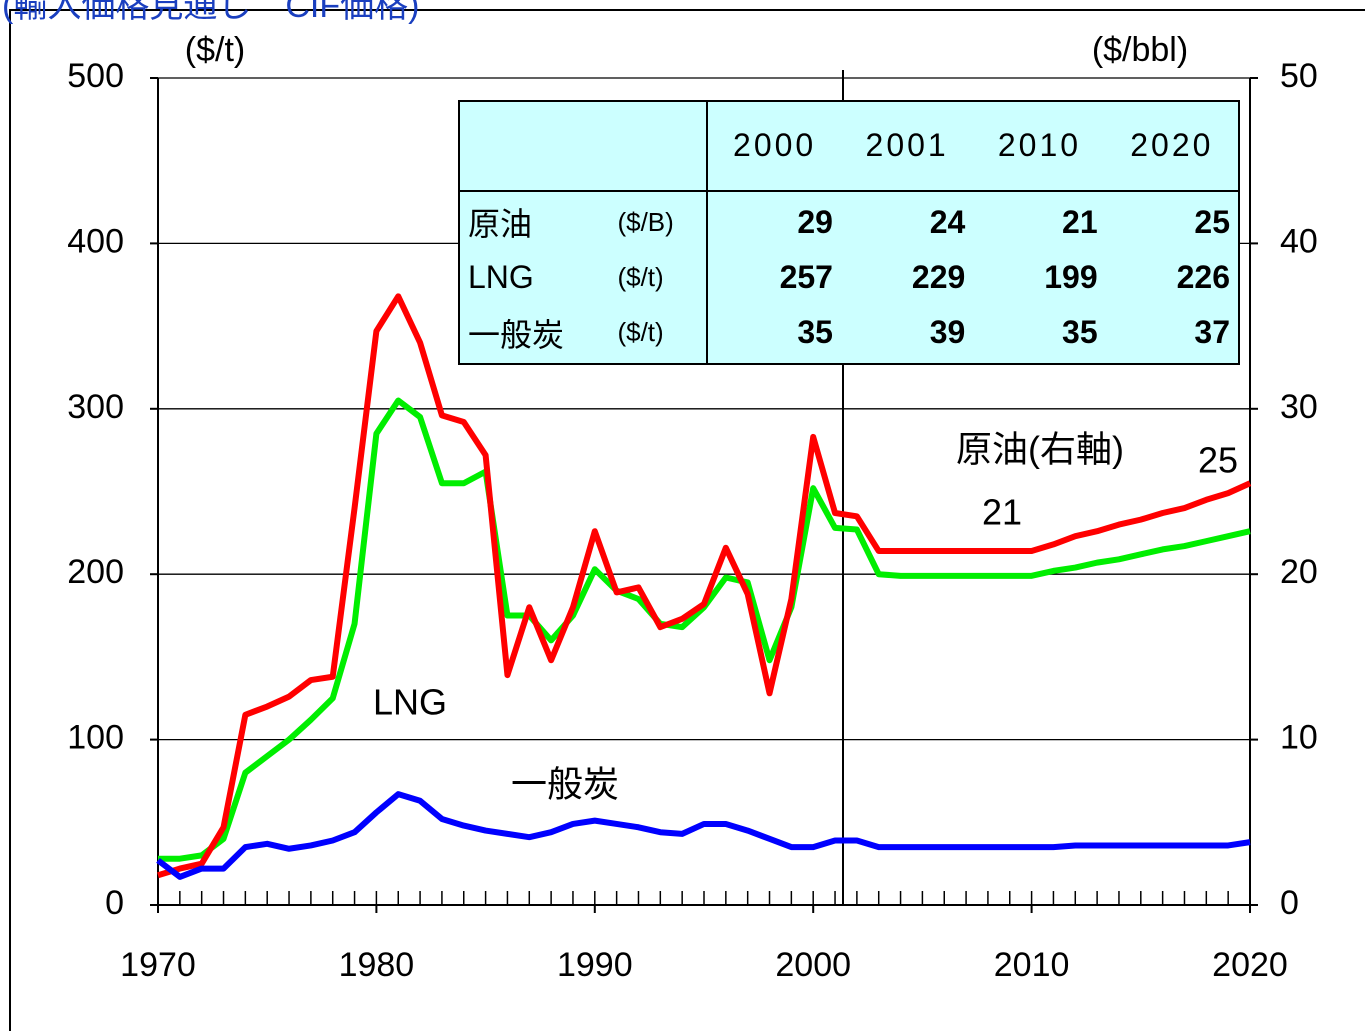 The width and height of the screenshot is (1365, 1031). Describe the element at coordinates (501, 277) in the screenshot. I see `cell: LNG` at that location.